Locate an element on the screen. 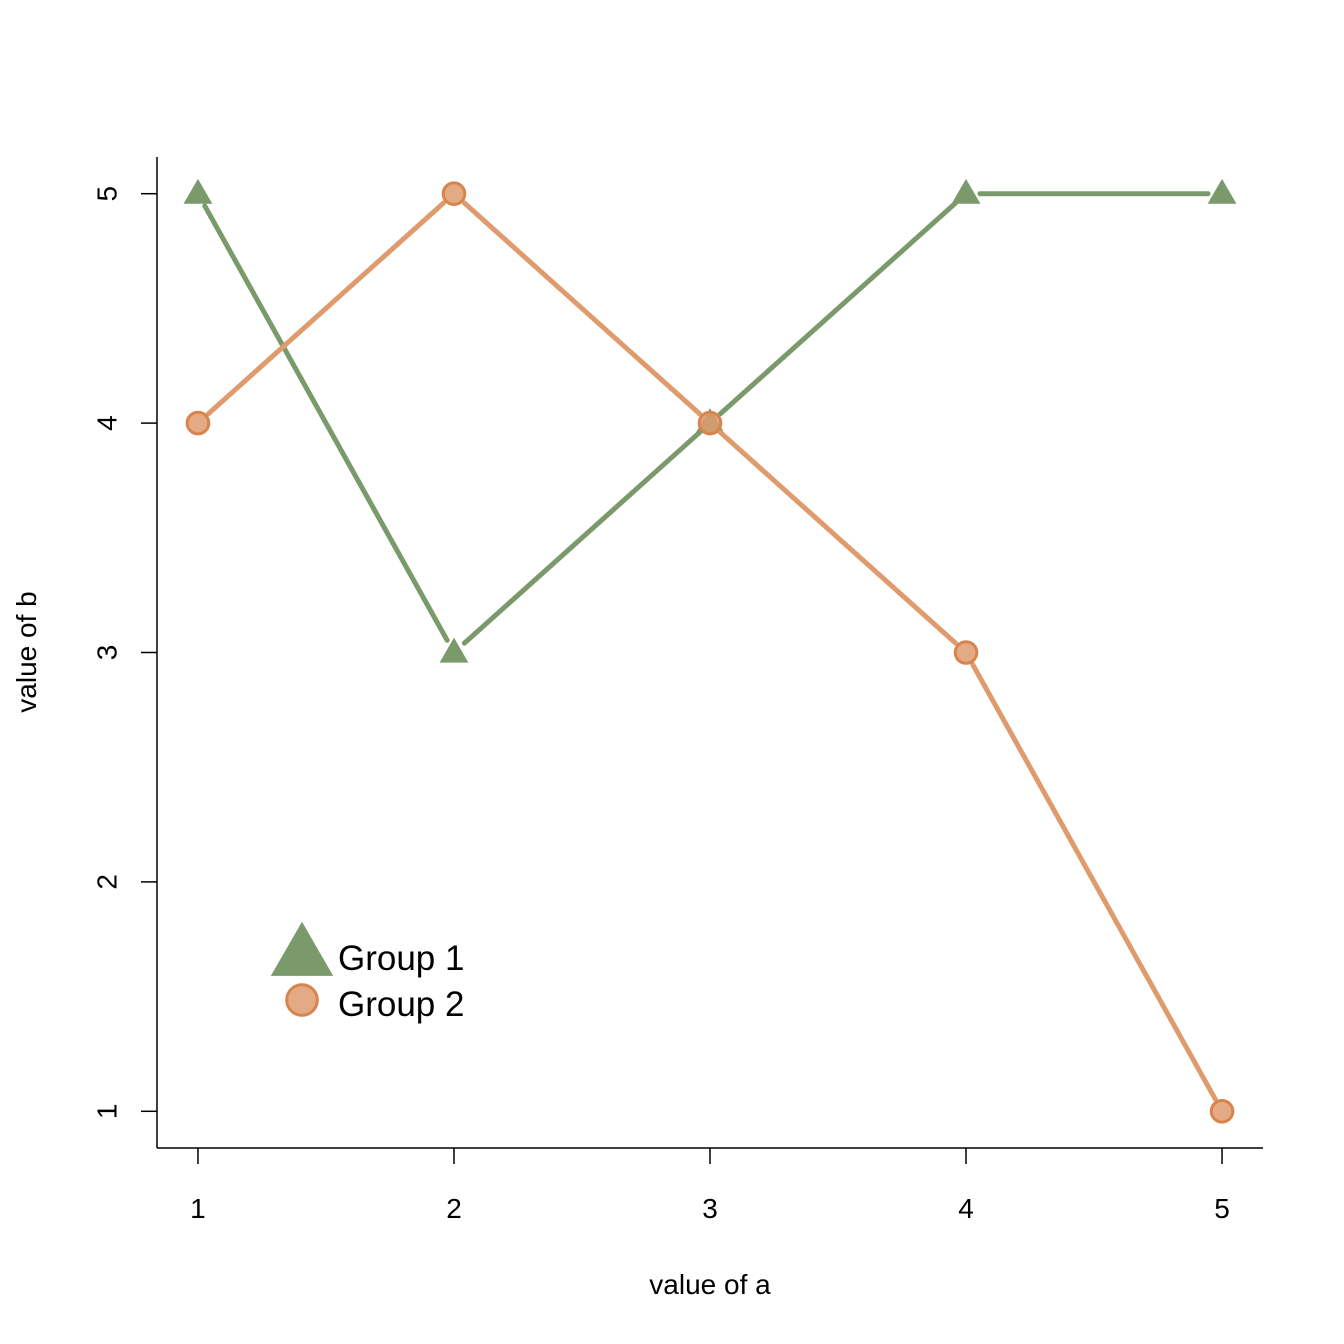 This screenshot has height=1344, width=1344. y-axis-title: value of b is located at coordinates (26, 651).